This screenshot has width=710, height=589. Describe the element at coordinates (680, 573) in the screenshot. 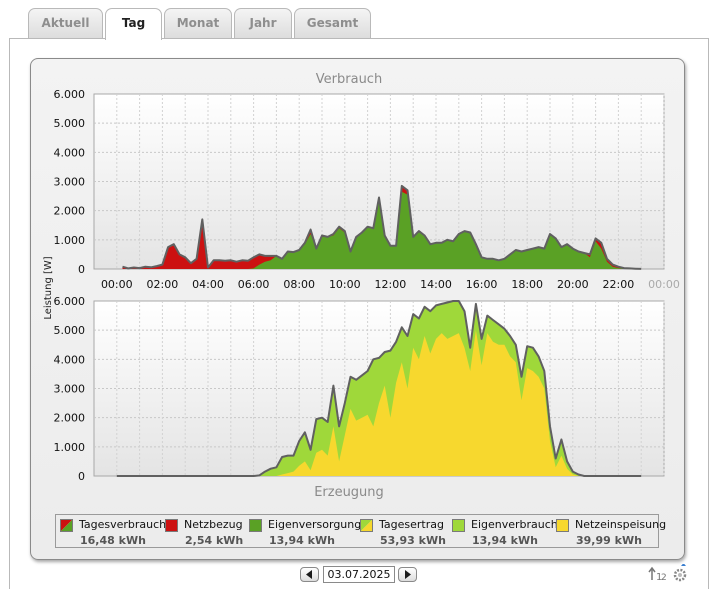

I see `gear-icon` at that location.